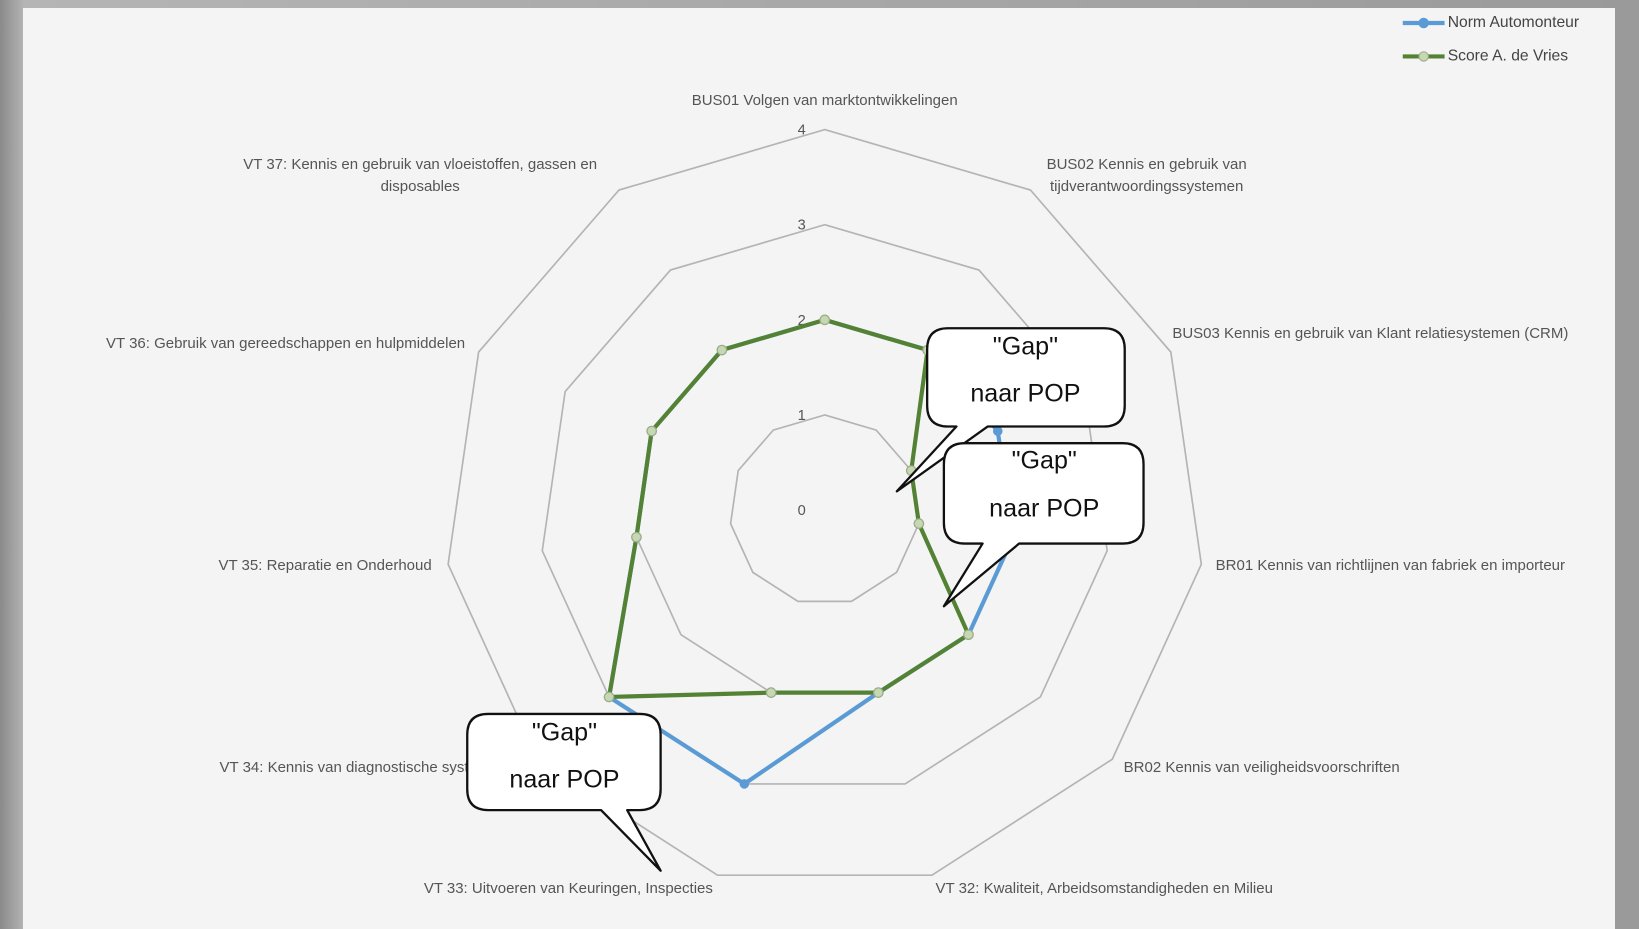 The image size is (1639, 929). I want to click on series-line, so click(788, 508).